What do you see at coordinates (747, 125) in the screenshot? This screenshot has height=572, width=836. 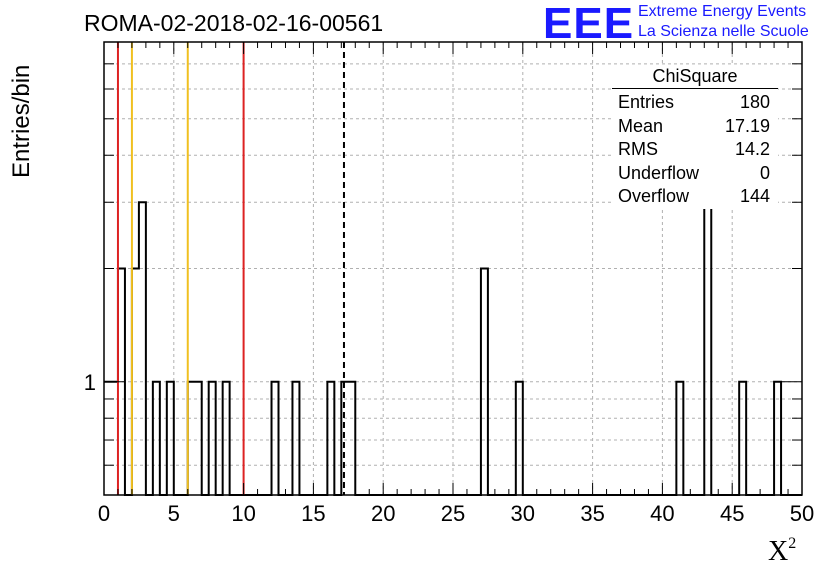 I see `stats-value: 17.19` at bounding box center [747, 125].